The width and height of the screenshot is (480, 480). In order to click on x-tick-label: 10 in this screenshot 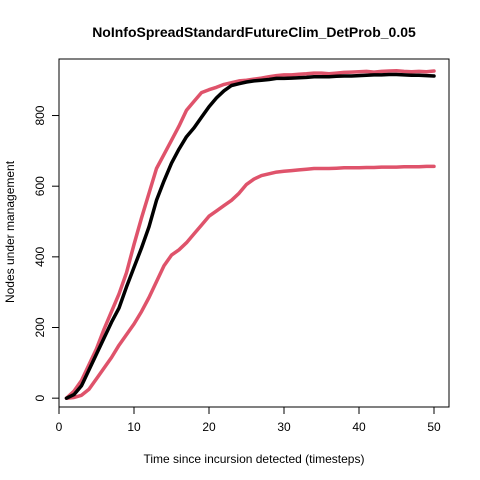, I will do `click(134, 427)`.